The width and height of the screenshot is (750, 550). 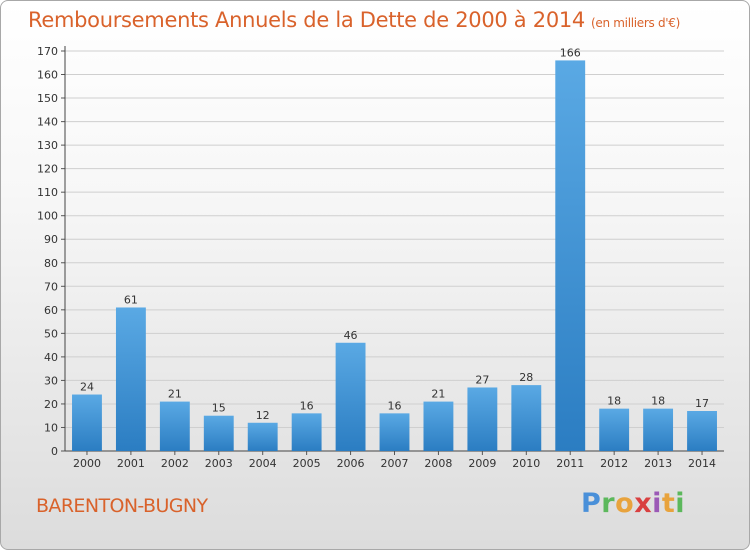 What do you see at coordinates (47, 51) in the screenshot?
I see `y-tick-label: 170` at bounding box center [47, 51].